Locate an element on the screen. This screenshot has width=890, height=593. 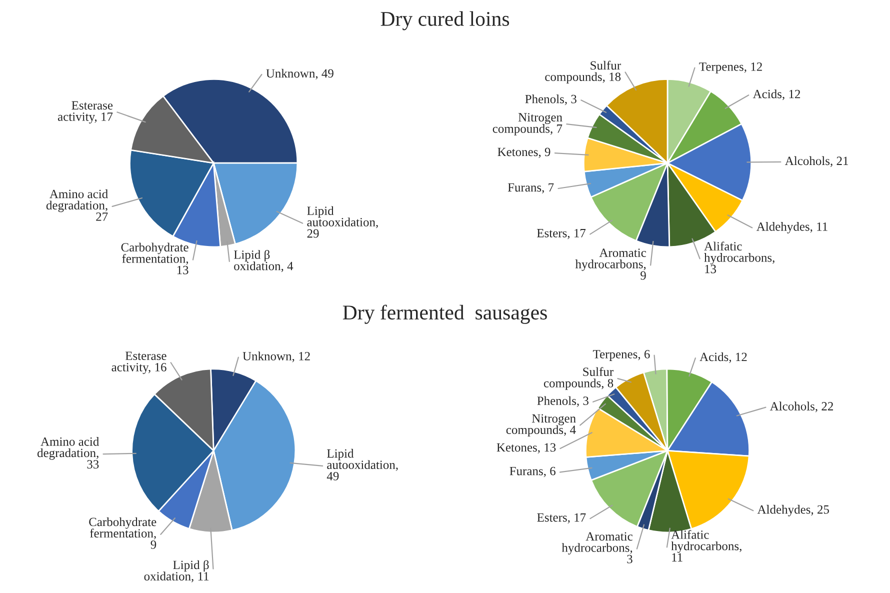
slice-label: Lipid β oxidation, 11 is located at coordinates (176, 571).